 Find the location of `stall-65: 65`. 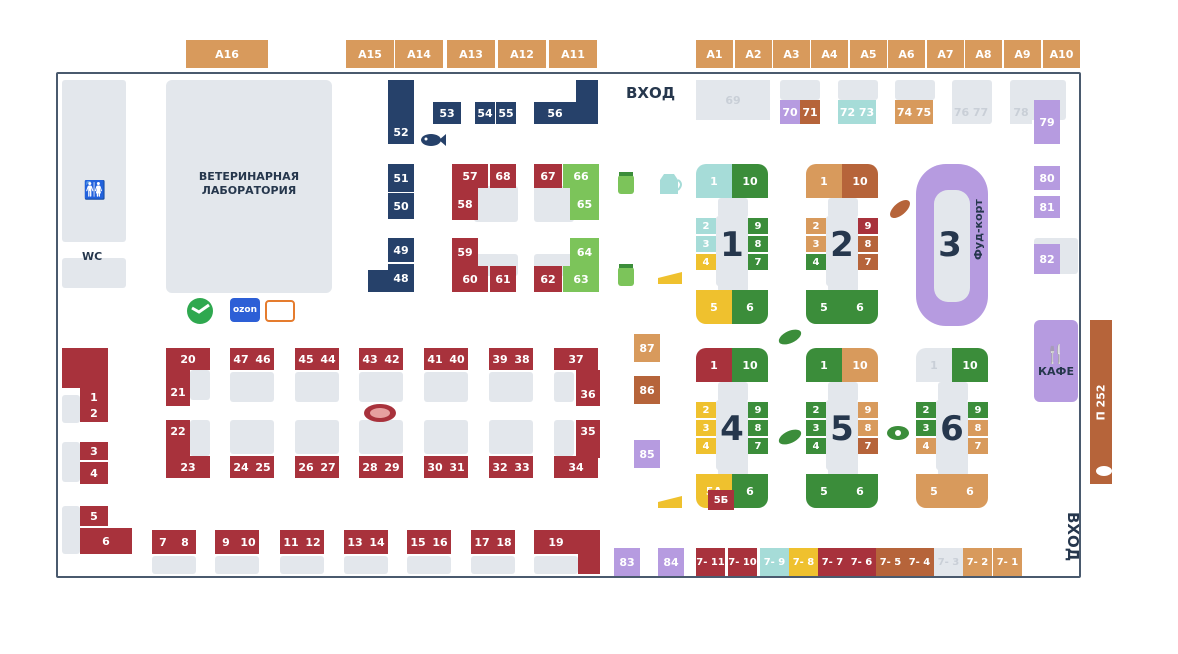

stall-65: 65 is located at coordinates (584, 204).